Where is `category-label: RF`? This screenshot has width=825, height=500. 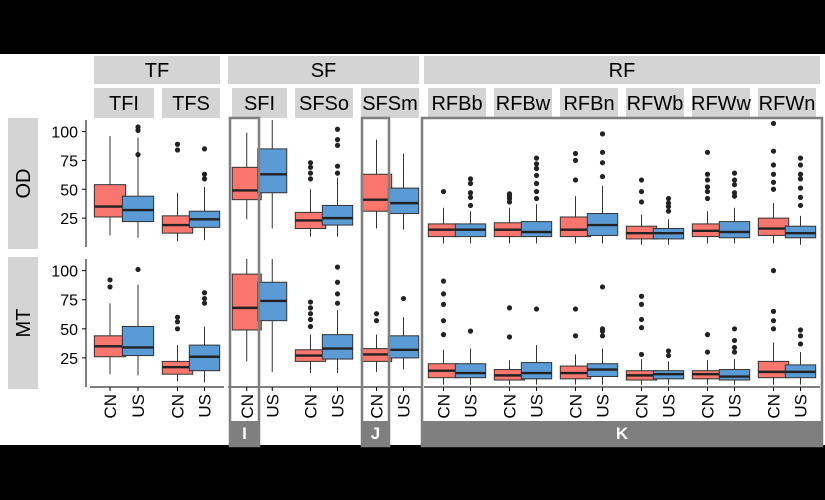
category-label: RF is located at coordinates (622, 71).